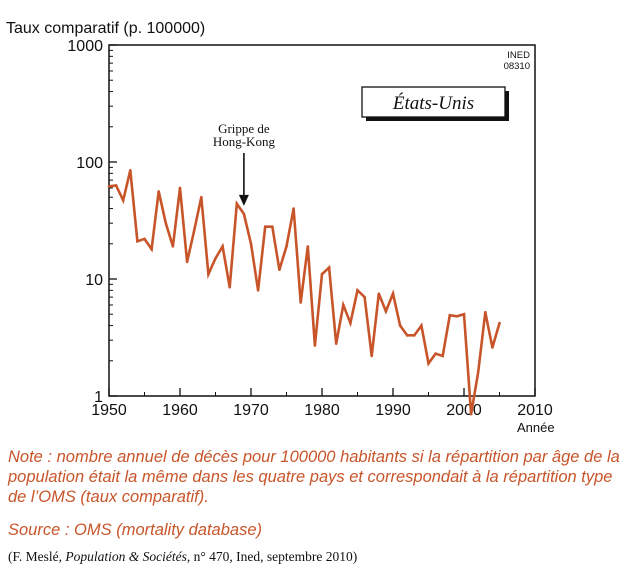 The image size is (640, 575). What do you see at coordinates (536, 427) in the screenshot?
I see `x-axis-label: Année` at bounding box center [536, 427].